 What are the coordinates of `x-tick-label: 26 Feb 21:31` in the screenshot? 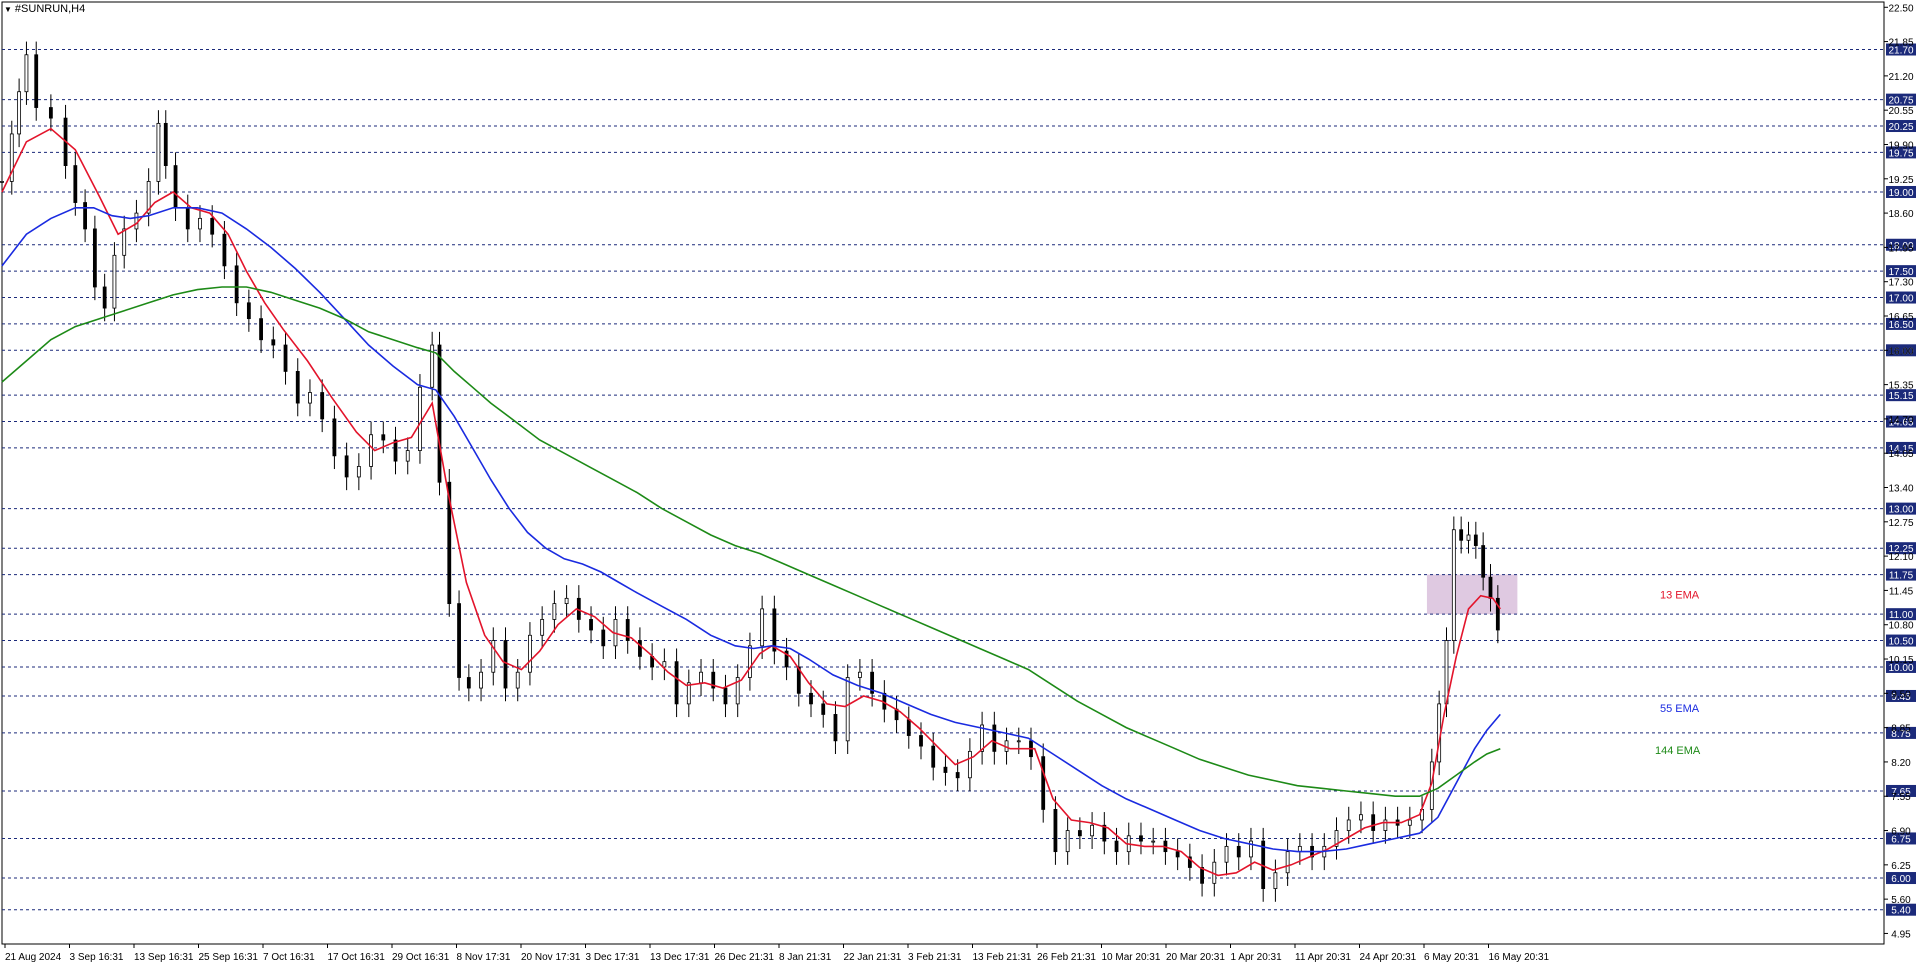 It's located at (1066, 957).